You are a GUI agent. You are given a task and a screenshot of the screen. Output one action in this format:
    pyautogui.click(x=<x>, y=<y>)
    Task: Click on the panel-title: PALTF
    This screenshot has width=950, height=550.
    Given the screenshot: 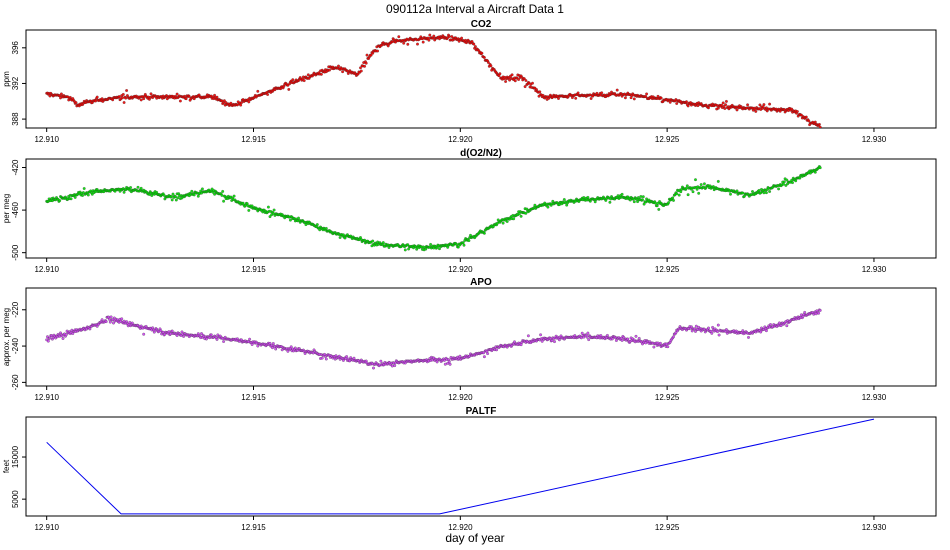 What is the action you would take?
    pyautogui.click(x=481, y=411)
    